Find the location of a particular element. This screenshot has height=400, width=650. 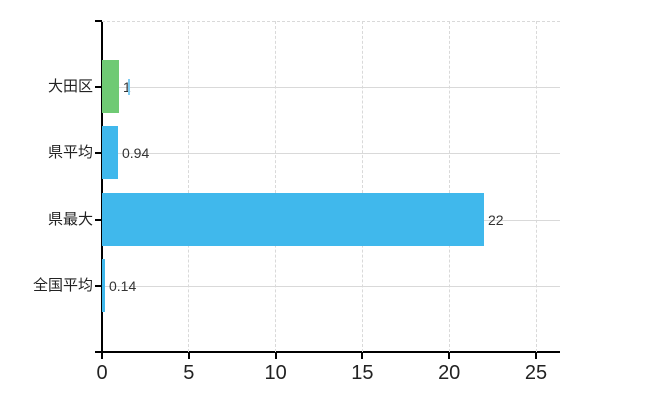

value-label: 1 is located at coordinates (127, 87).